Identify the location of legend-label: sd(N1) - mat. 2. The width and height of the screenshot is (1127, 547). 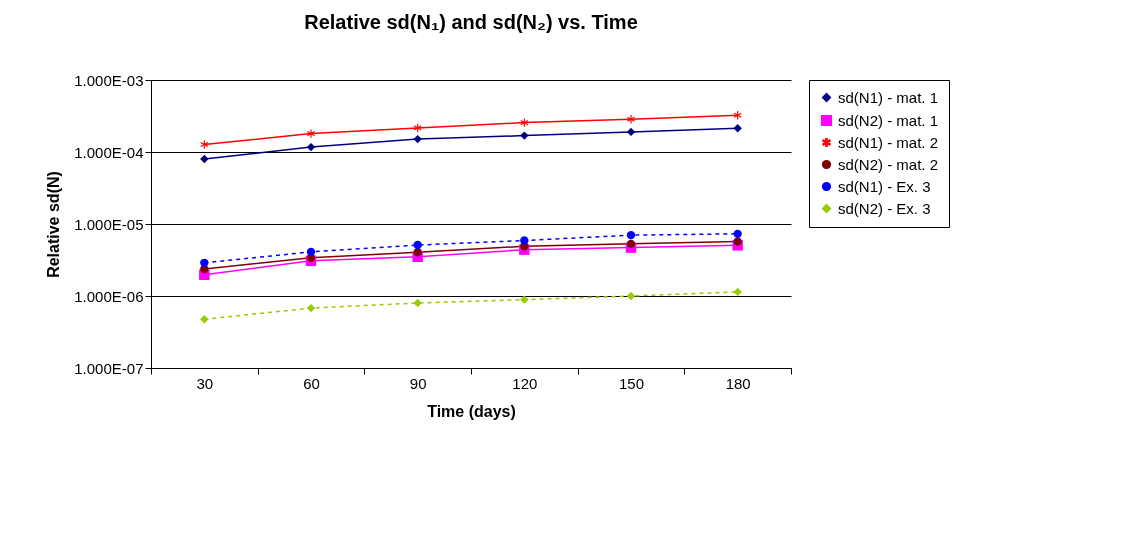
(888, 142).